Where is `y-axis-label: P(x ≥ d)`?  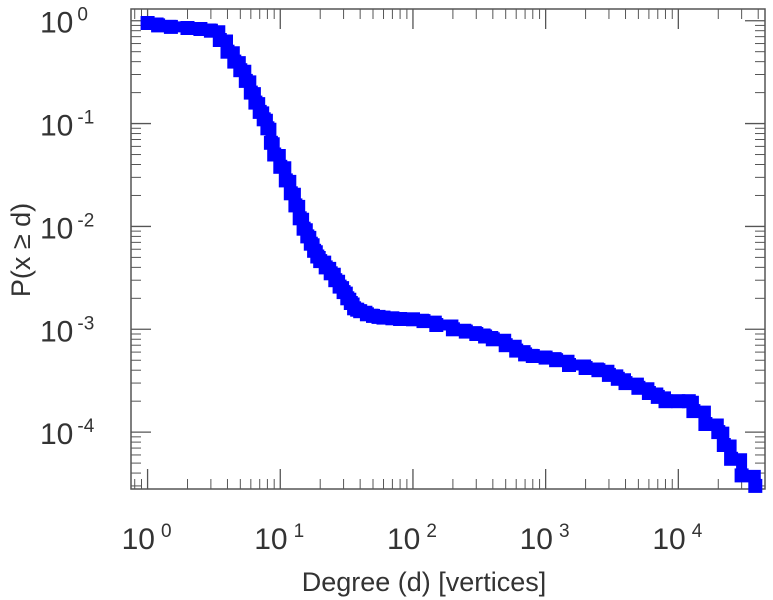 y-axis-label: P(x ≥ d) is located at coordinates (21, 250).